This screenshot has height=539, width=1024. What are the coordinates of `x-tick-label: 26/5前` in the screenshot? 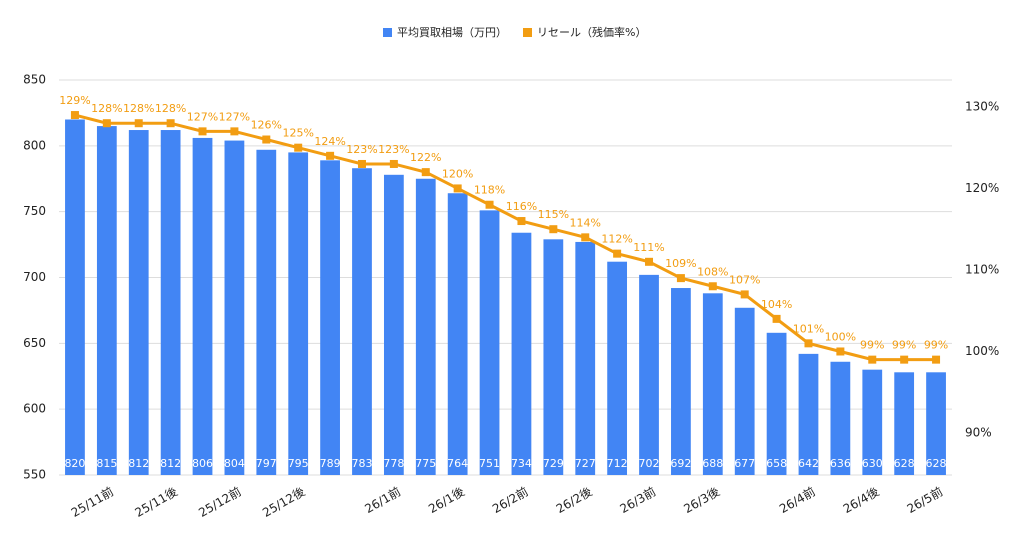 It's located at (924, 500).